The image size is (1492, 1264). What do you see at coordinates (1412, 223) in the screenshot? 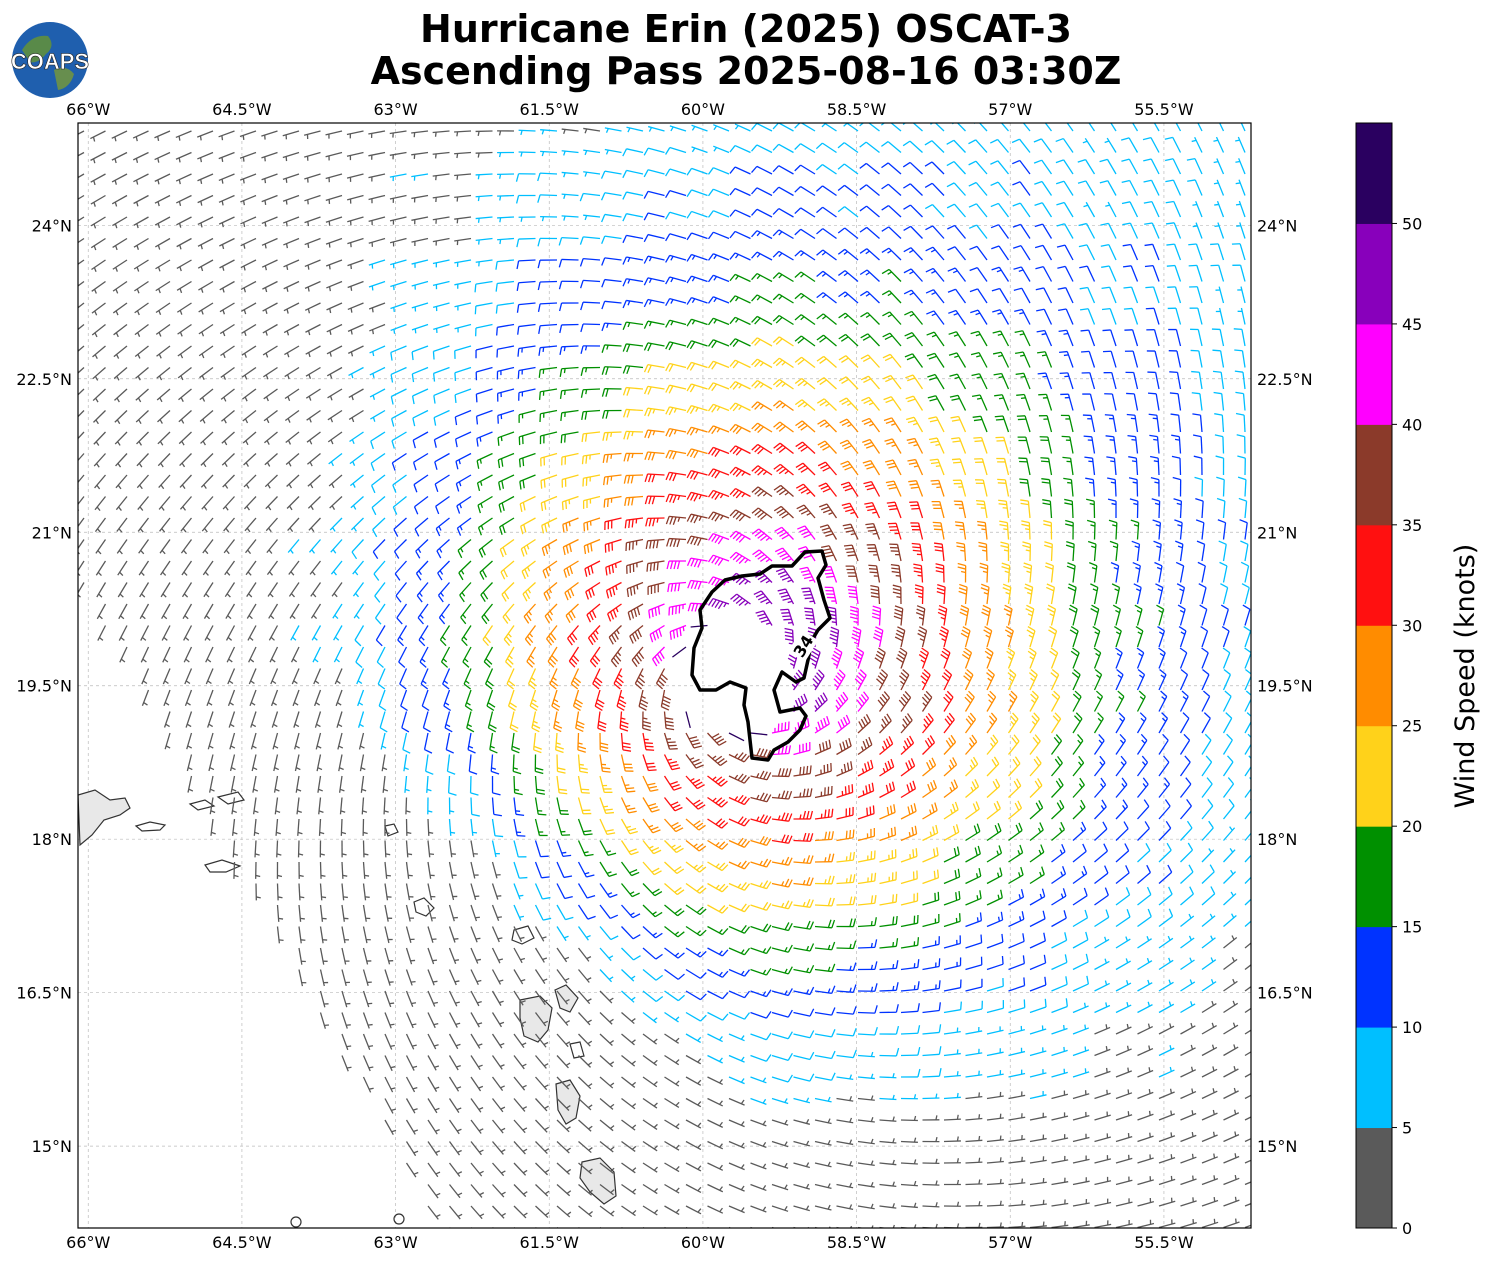
I see `colorbar-tick-label: 50` at bounding box center [1412, 223].